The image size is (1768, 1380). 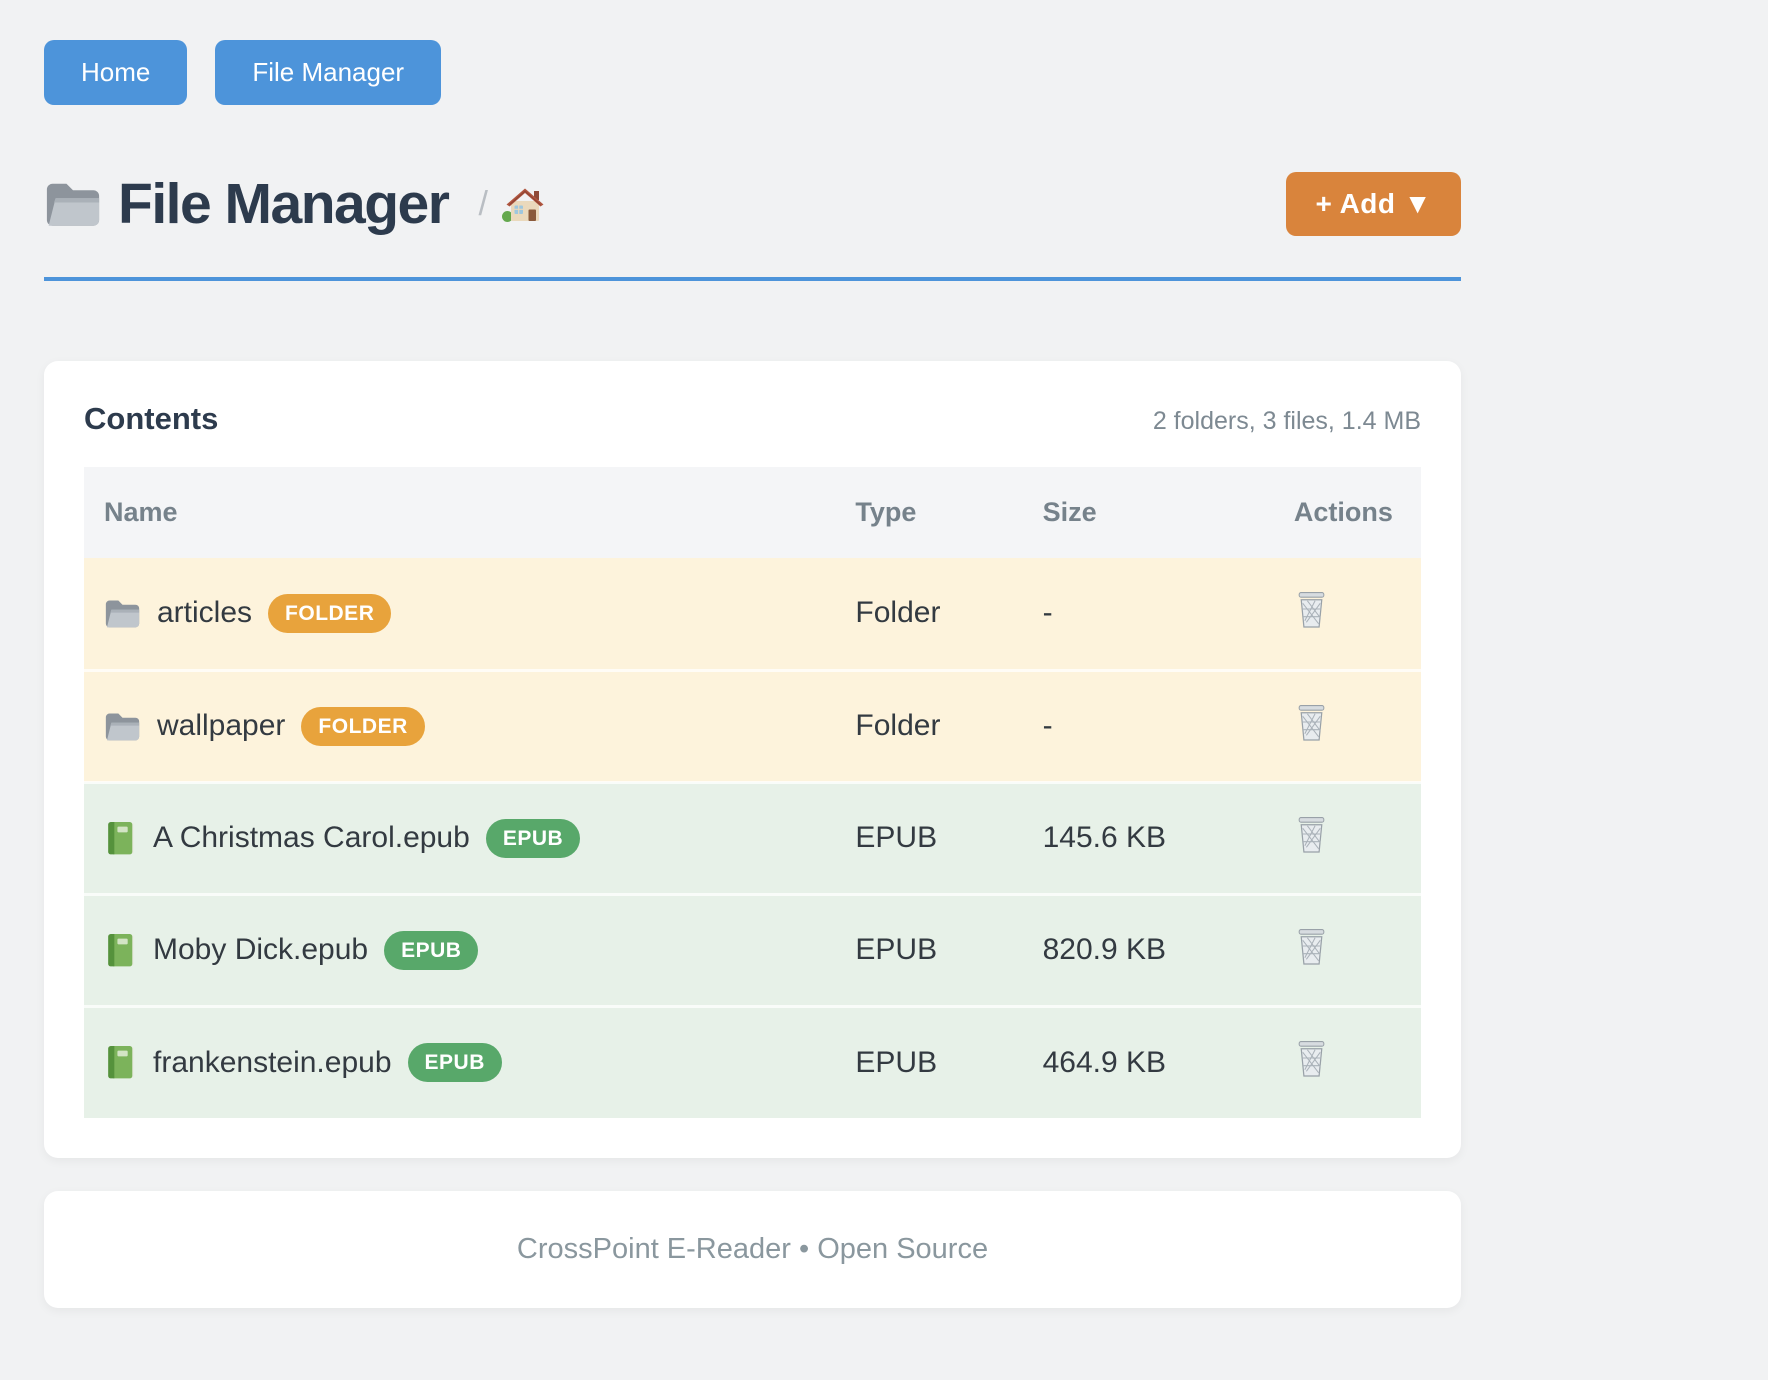 What do you see at coordinates (752, 1062) in the screenshot?
I see `table-row-frankenstein: frankenstein.epub EPUB EPUB 464.9 KB` at bounding box center [752, 1062].